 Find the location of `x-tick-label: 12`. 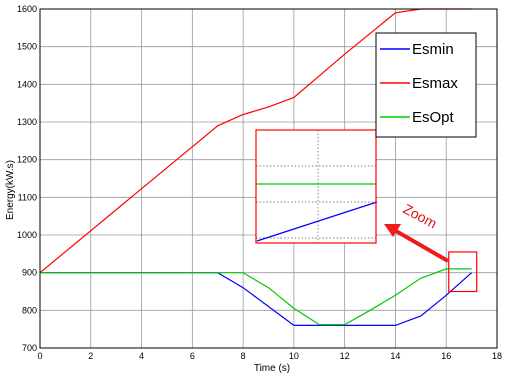

x-tick-label: 12 is located at coordinates (345, 356).